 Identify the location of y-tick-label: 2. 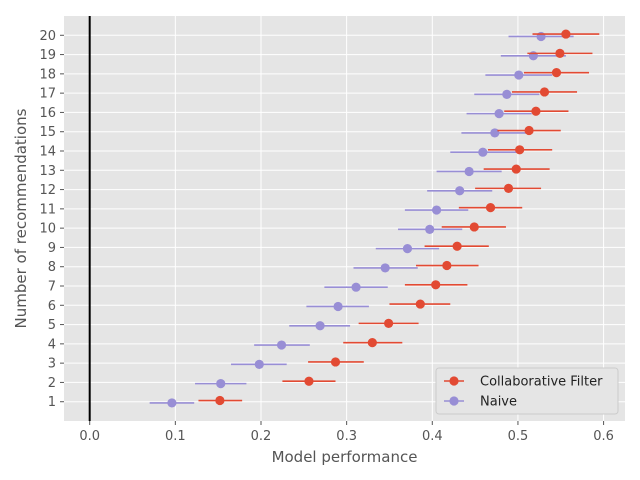
(52, 383).